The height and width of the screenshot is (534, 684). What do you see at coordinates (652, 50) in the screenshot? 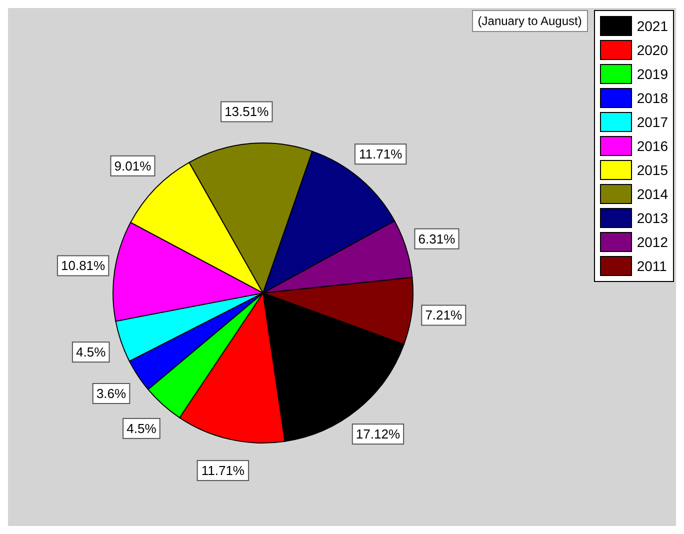
I see `legend-label: 2020` at bounding box center [652, 50].